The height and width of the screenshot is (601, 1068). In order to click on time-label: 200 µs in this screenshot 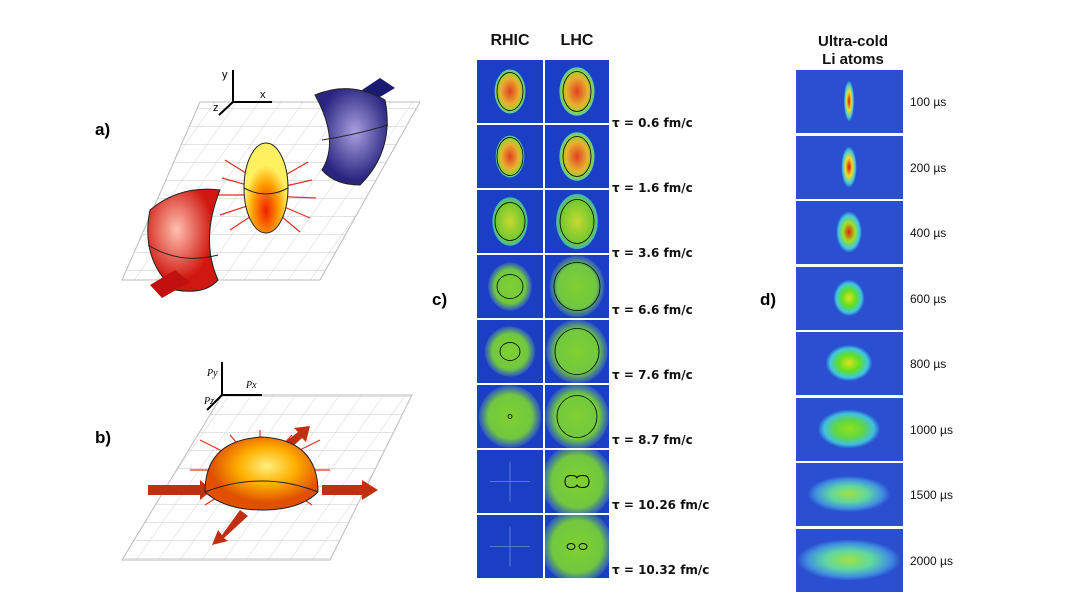, I will do `click(928, 167)`.